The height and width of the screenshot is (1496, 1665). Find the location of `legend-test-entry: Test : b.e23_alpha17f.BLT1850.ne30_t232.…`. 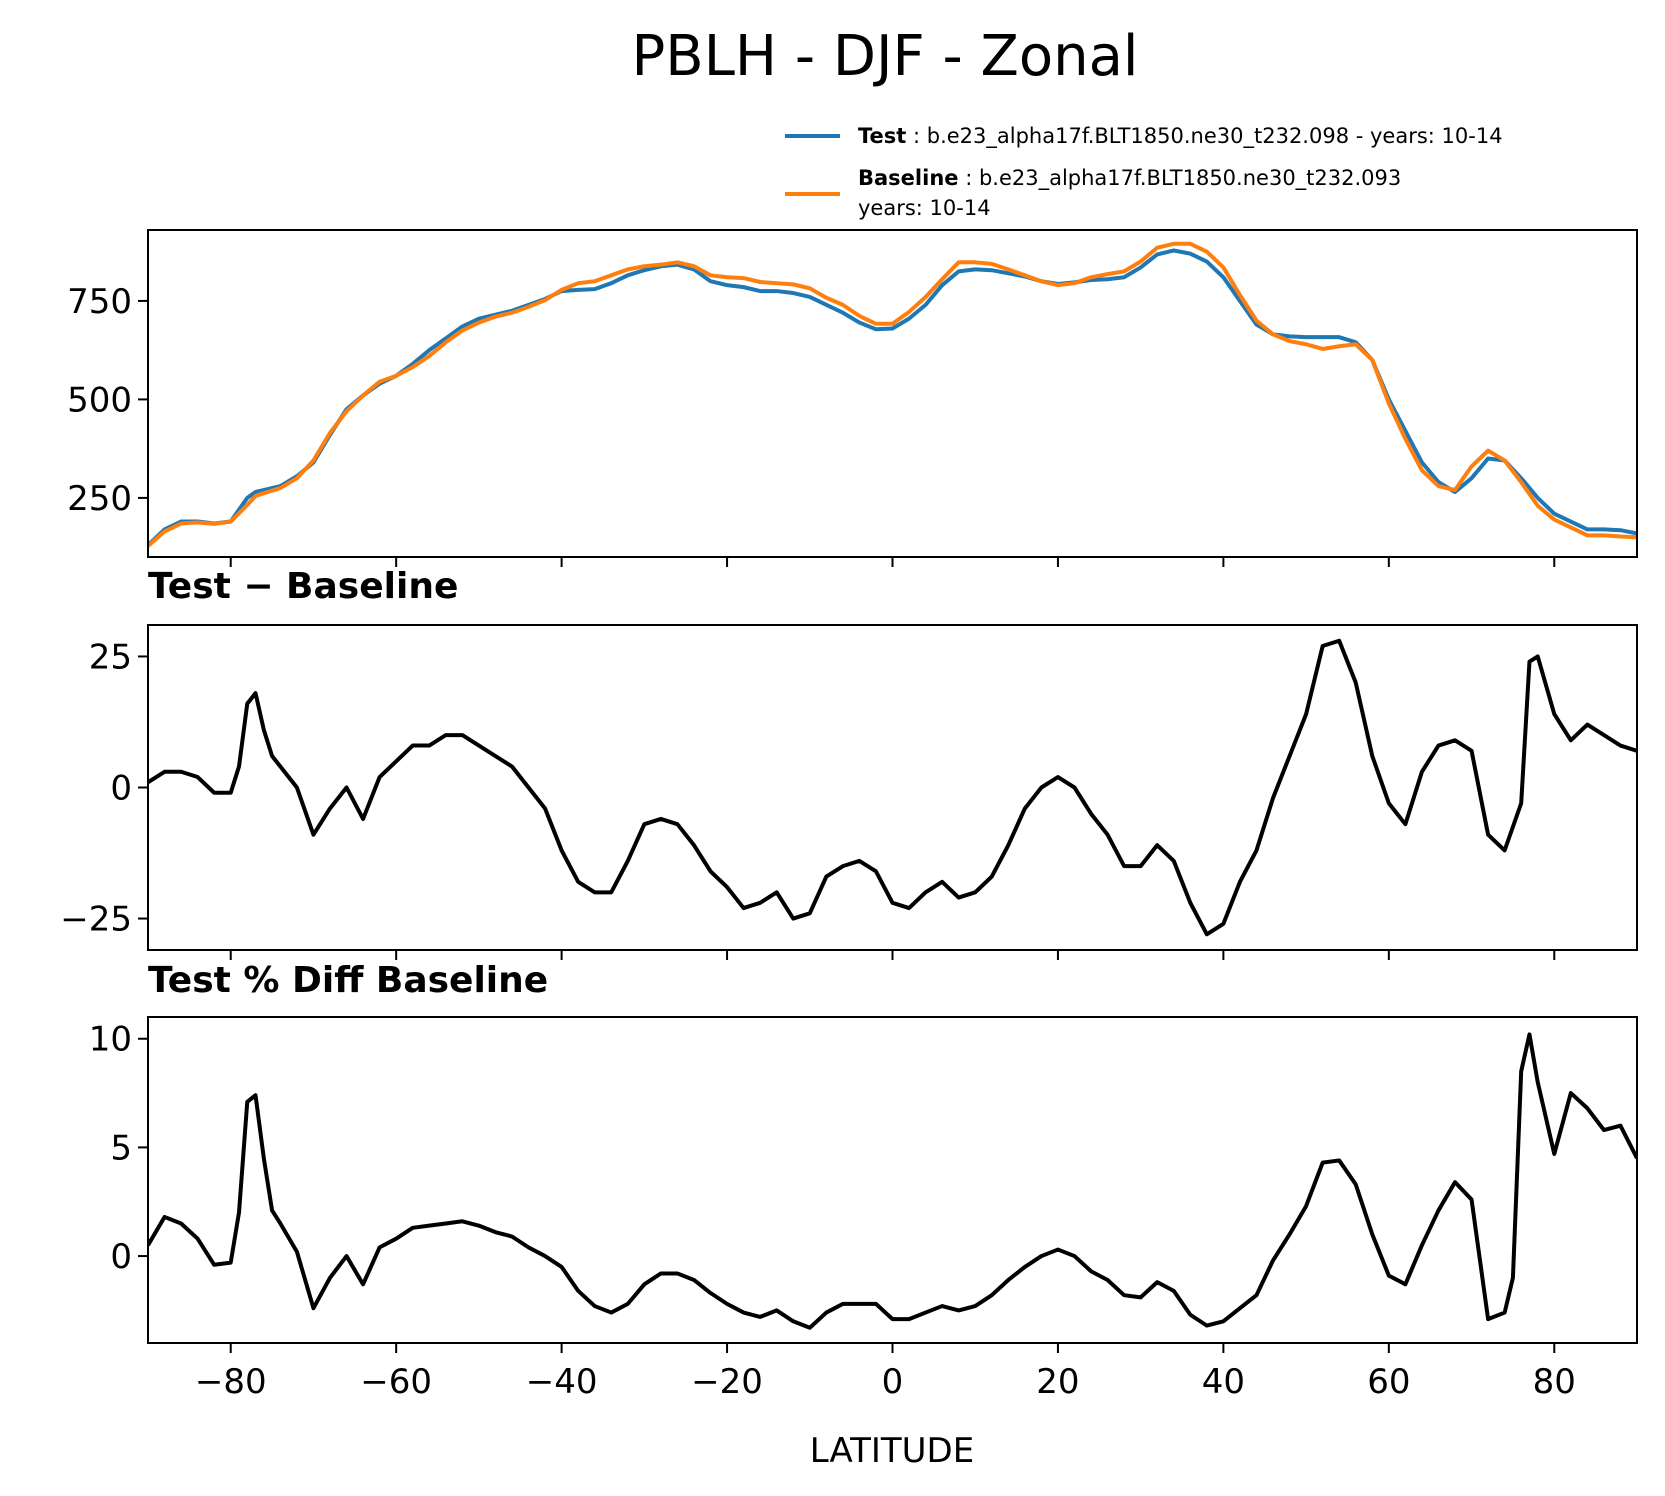

legend-test-entry: Test : b.e23_alpha17f.BLT1850.ne30_t232.… is located at coordinates (1180, 136).